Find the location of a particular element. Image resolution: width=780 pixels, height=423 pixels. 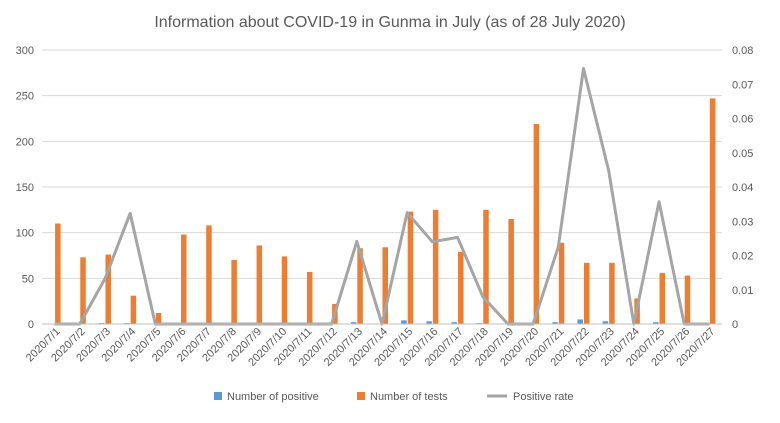

y-right-tick-label: 0.07 is located at coordinates (742, 85).